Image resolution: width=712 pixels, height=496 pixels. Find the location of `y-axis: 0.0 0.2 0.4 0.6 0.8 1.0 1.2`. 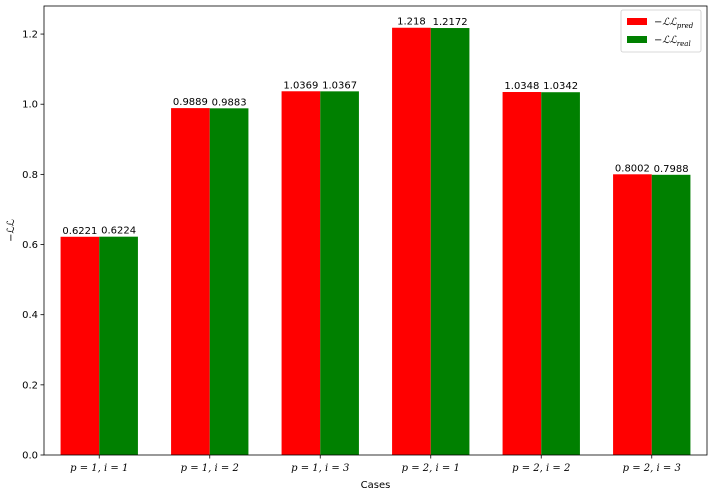

y-axis: 0.0 0.2 0.4 0.6 0.8 1.0 1.2 is located at coordinates (33, 246).